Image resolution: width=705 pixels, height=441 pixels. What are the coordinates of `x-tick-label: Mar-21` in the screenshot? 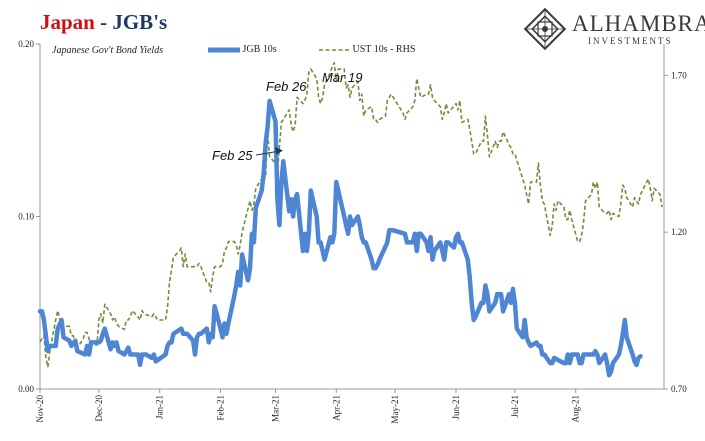 It's located at (275, 408).